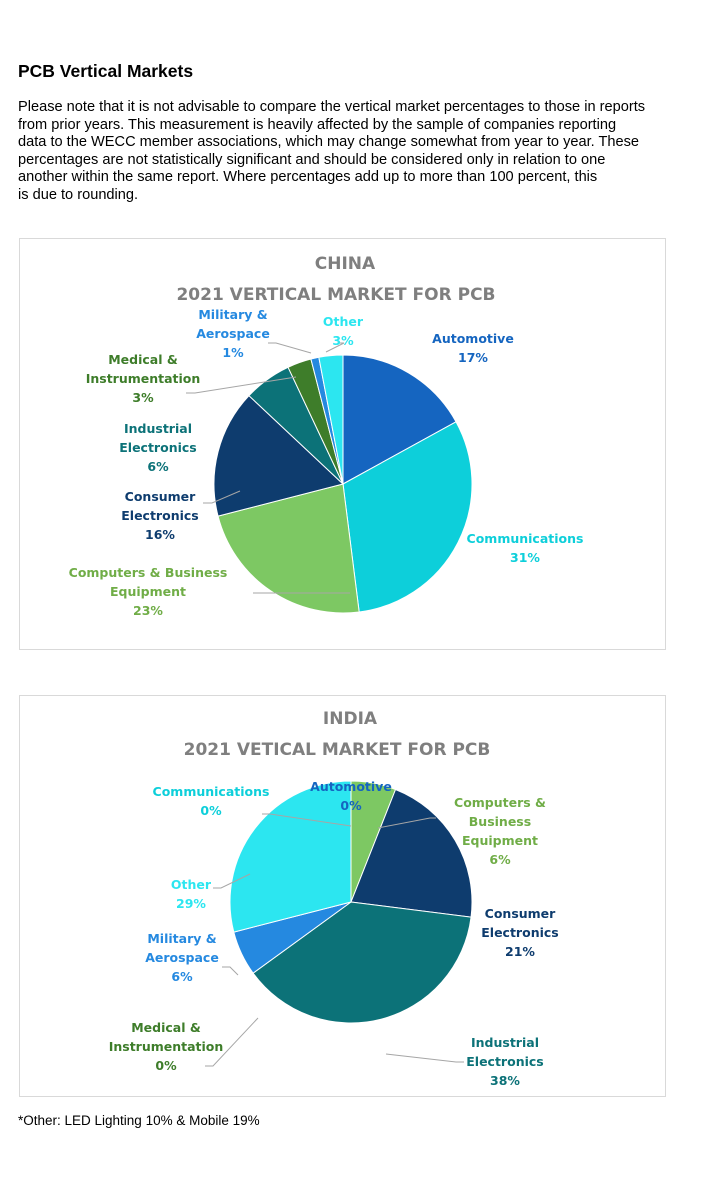 This screenshot has width=720, height=1200. I want to click on china-chart-title: 2021 VERTICAL MARKET FOR PCB, so click(335, 295).